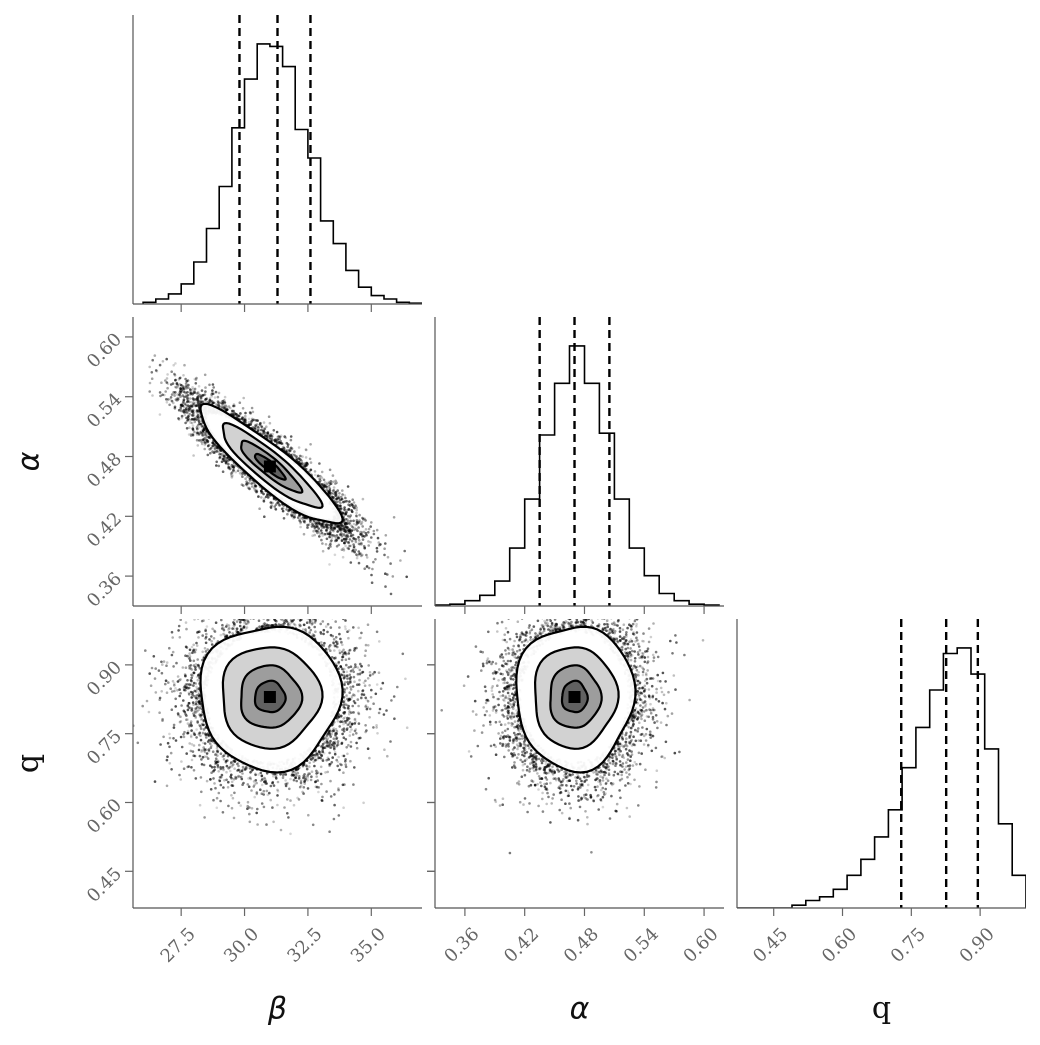 Image resolution: width=1040 pixels, height=1045 pixels. What do you see at coordinates (271, 714) in the screenshot?
I see `joint-beta-q` at bounding box center [271, 714].